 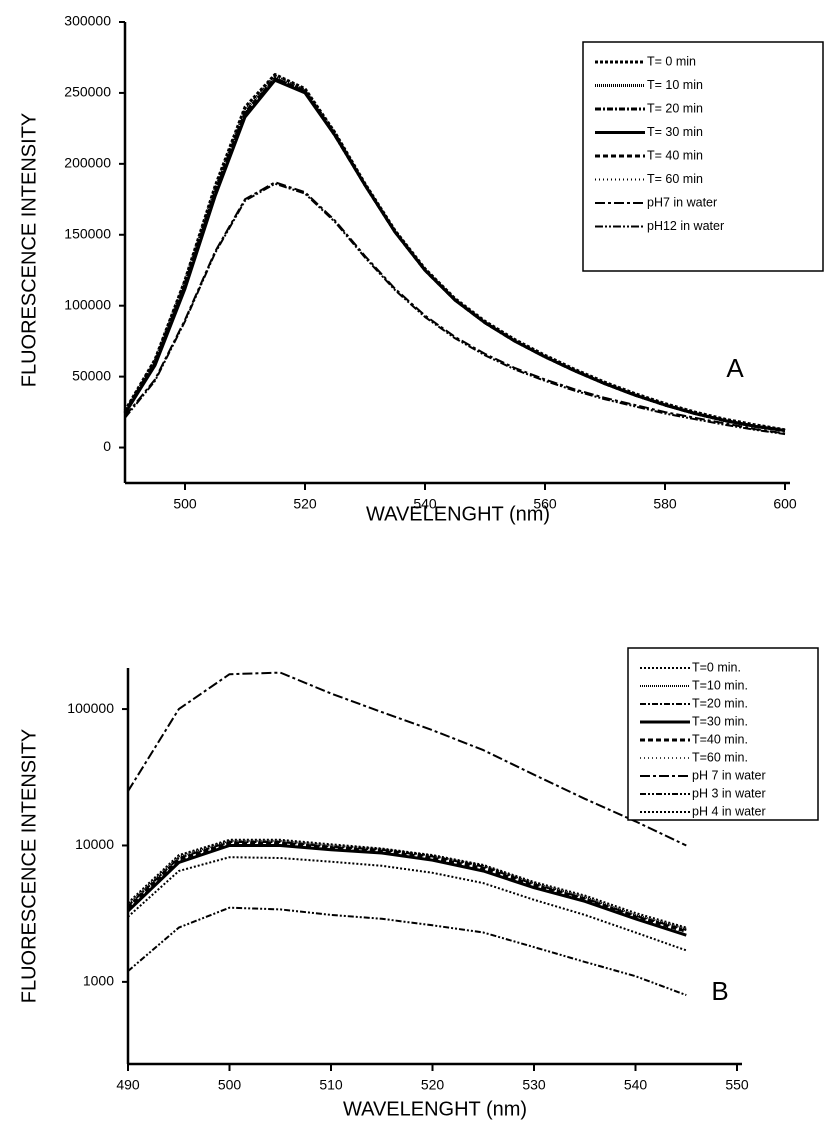 I want to click on y-tick-label: 1000, so click(x=98, y=981).